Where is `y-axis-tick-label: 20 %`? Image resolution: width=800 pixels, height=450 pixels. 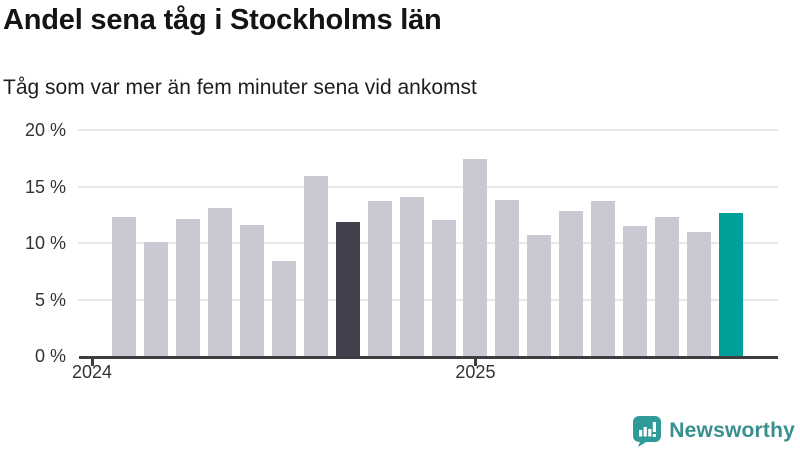
y-axis-tick-label: 20 % is located at coordinates (45, 130).